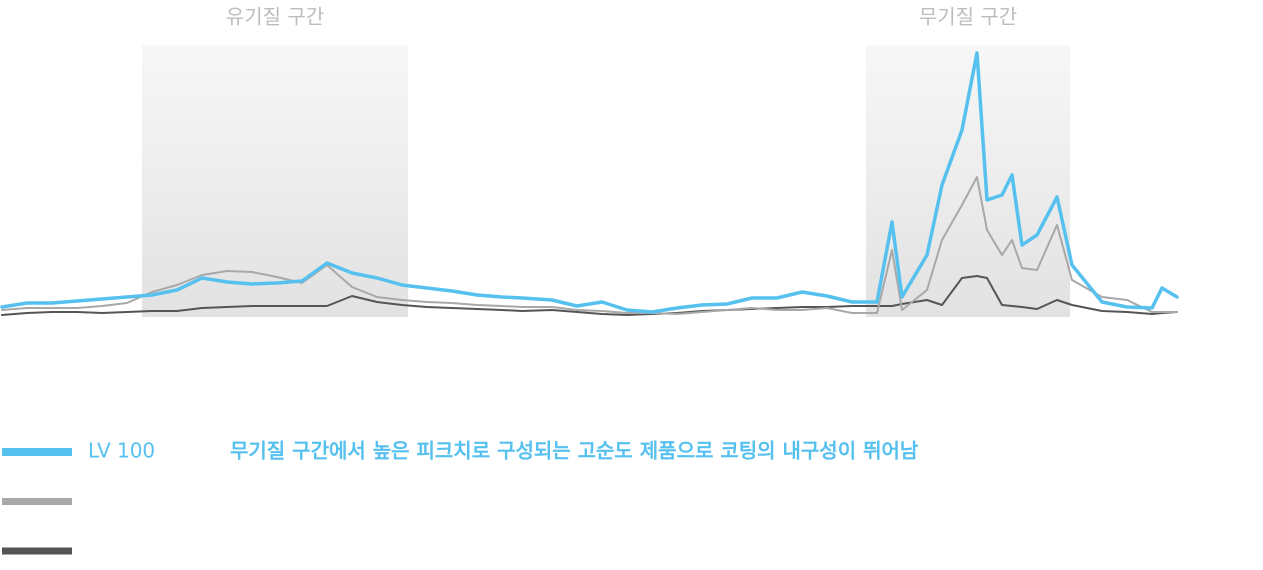 This screenshot has height=570, width=1263. What do you see at coordinates (968, 17) in the screenshot?
I see `region-label: 무기질 구간` at bounding box center [968, 17].